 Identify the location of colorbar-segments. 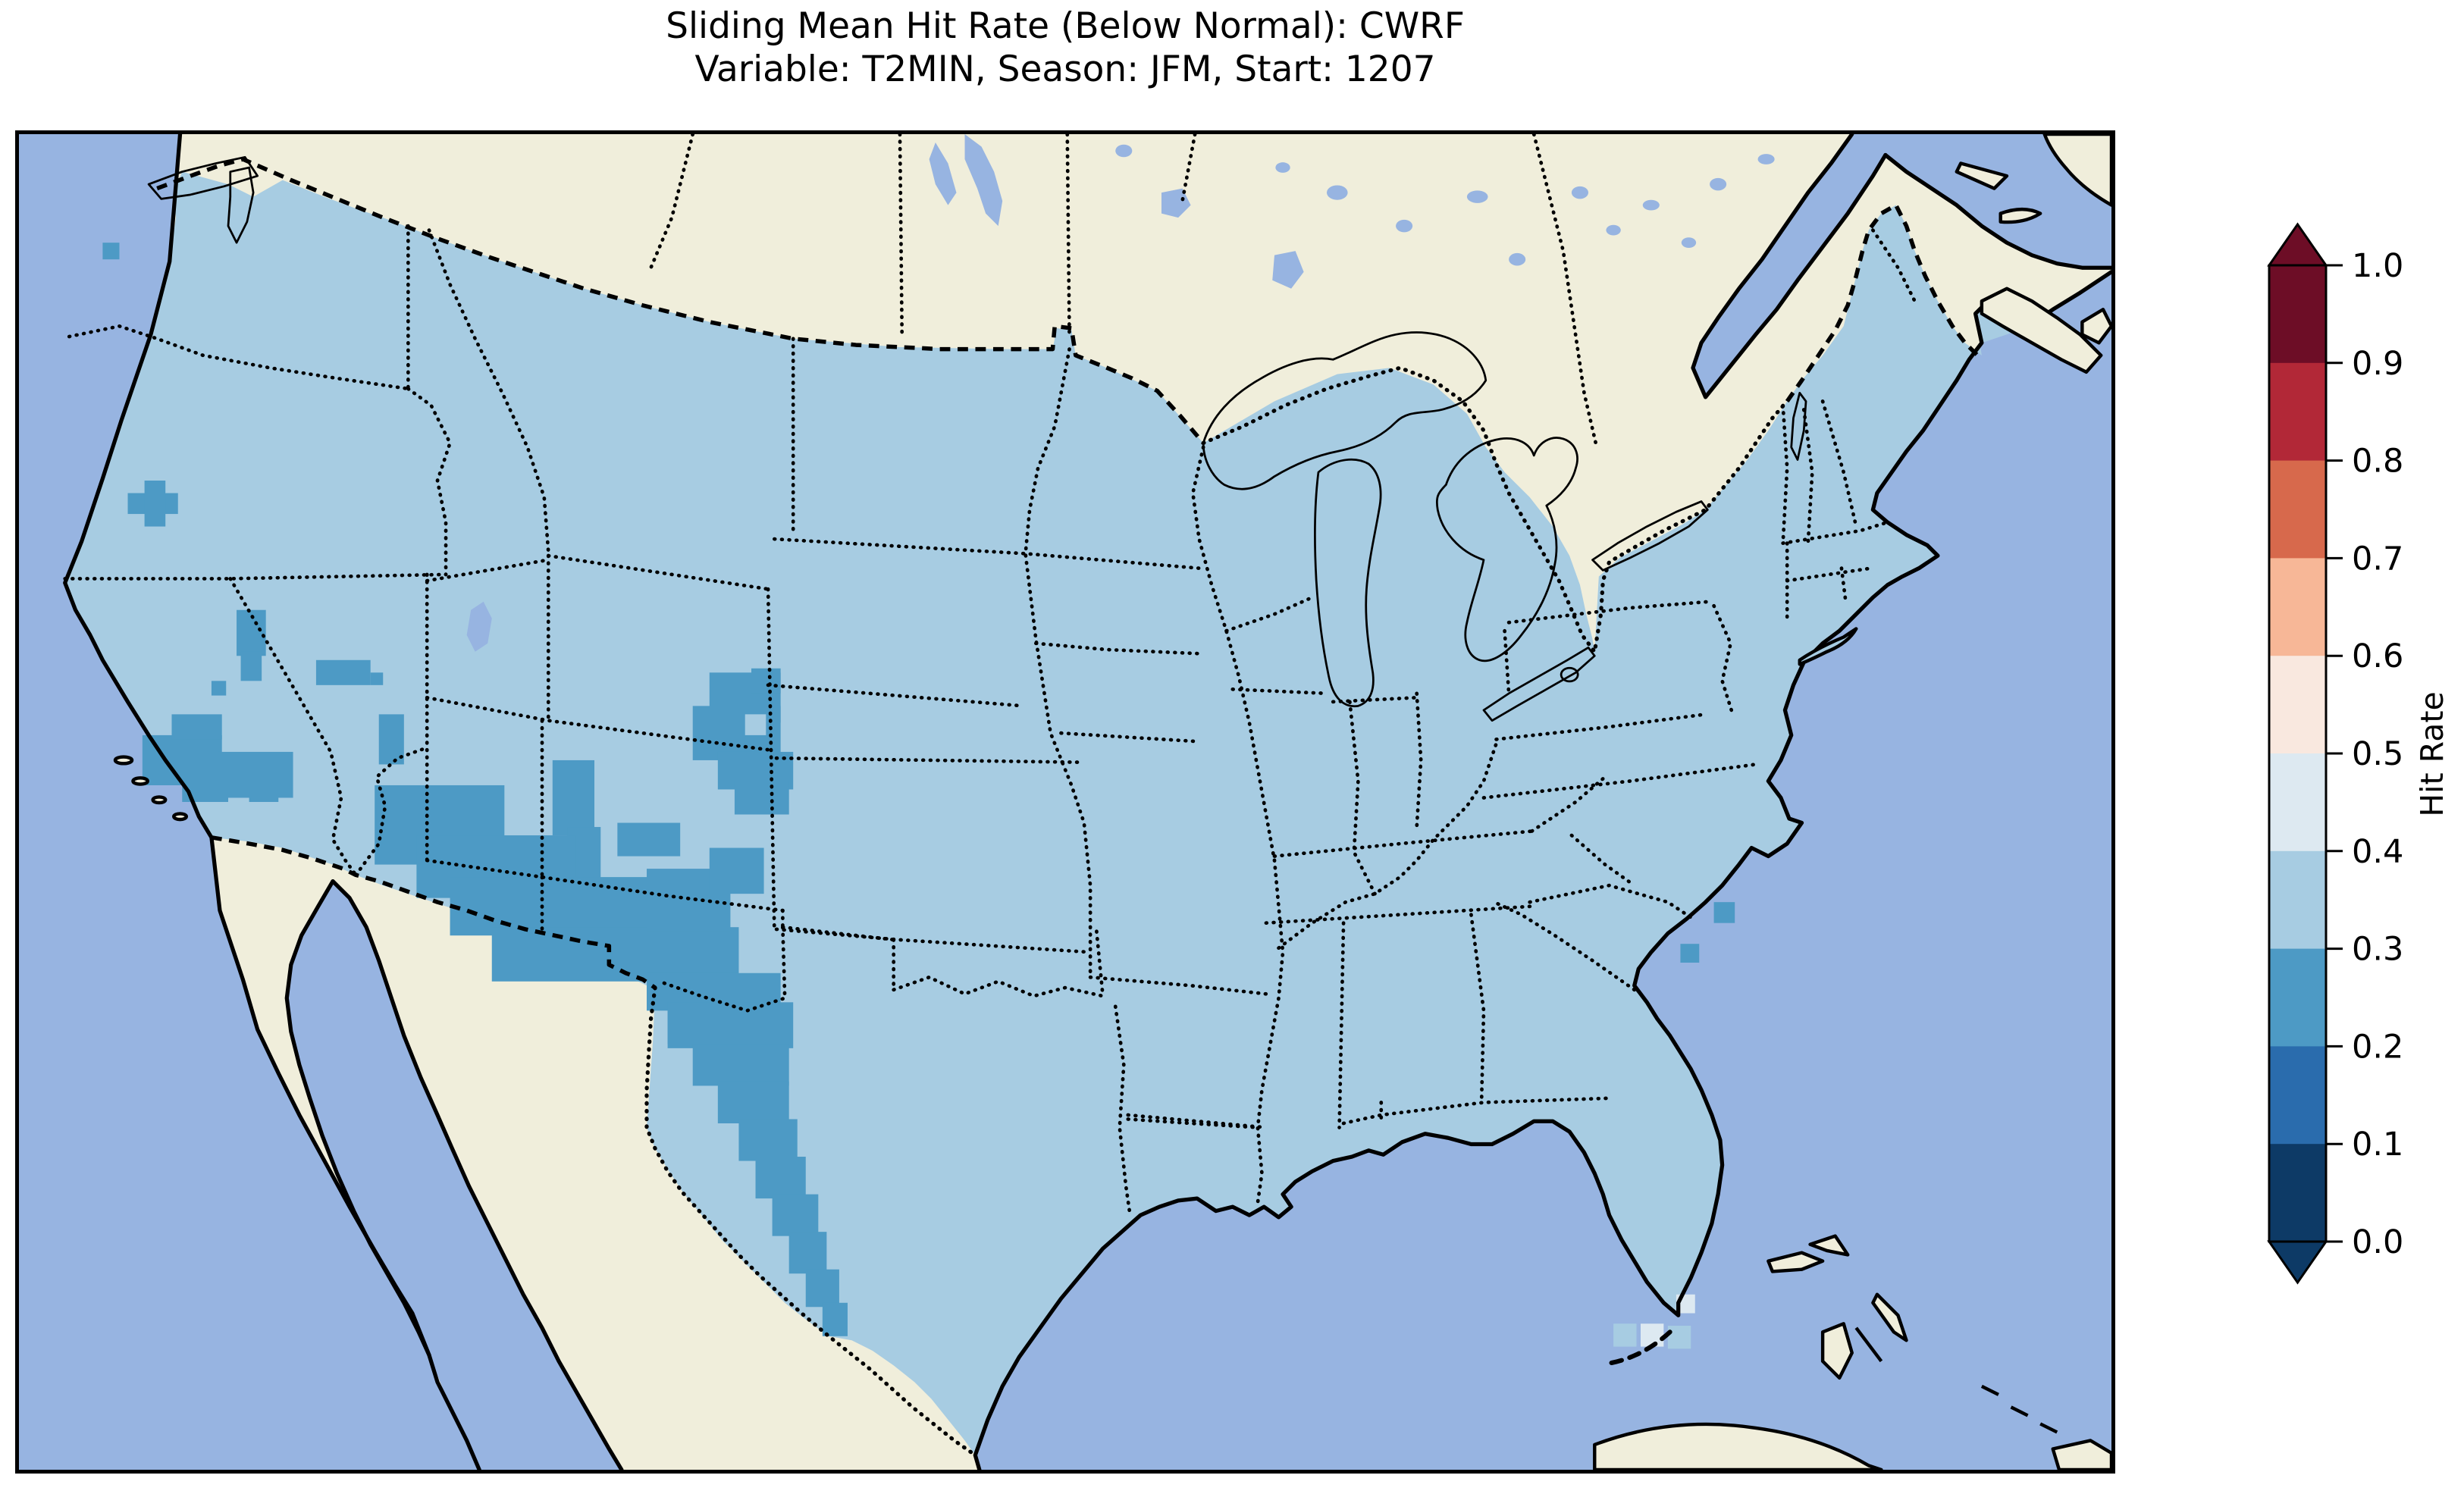
(2297, 753).